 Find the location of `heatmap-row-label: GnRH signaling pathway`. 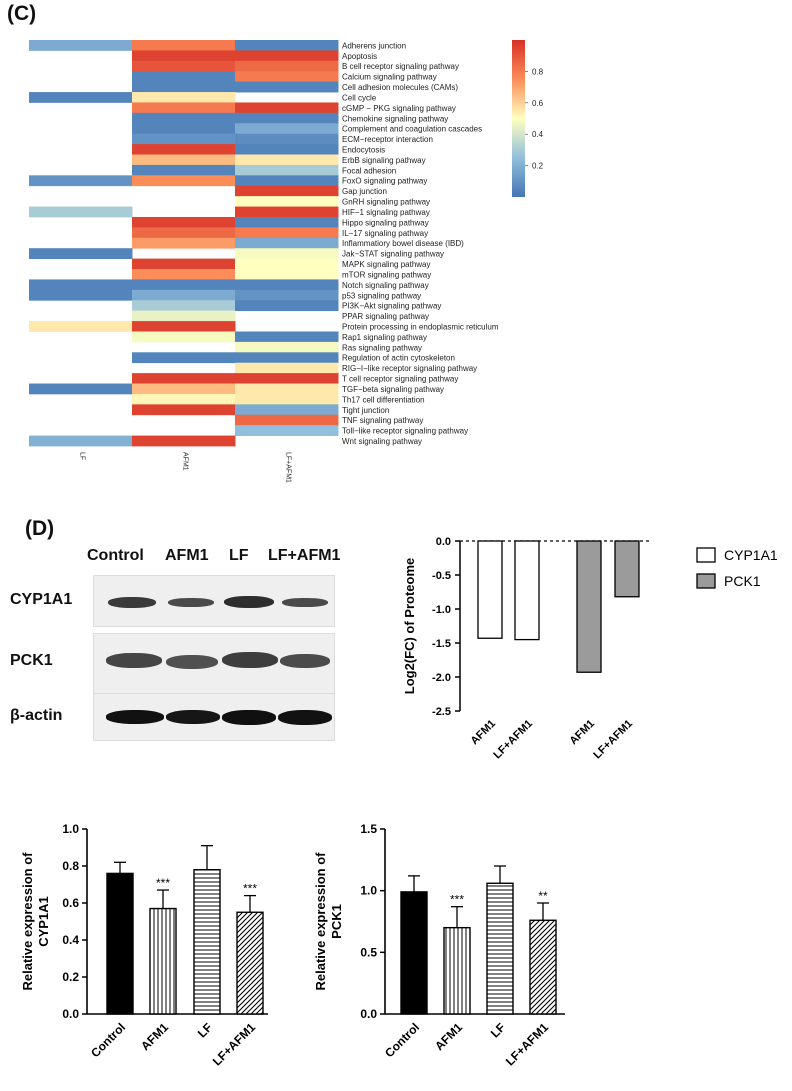

heatmap-row-label: GnRH signaling pathway is located at coordinates (386, 202).